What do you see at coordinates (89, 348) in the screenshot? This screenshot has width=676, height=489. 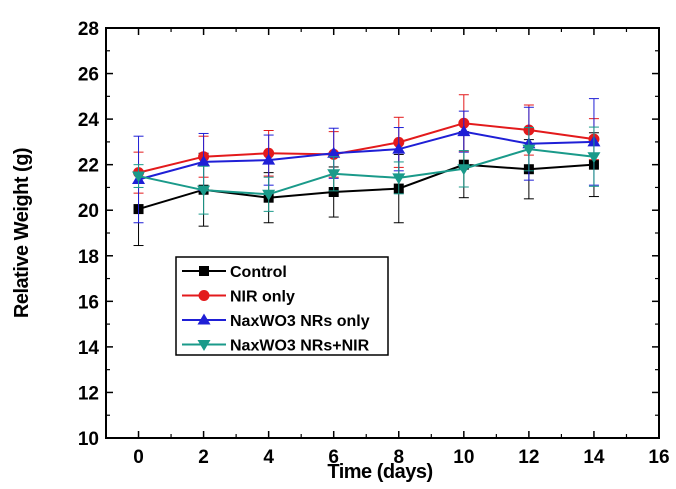 I see `y-tick-label: 14` at bounding box center [89, 348].